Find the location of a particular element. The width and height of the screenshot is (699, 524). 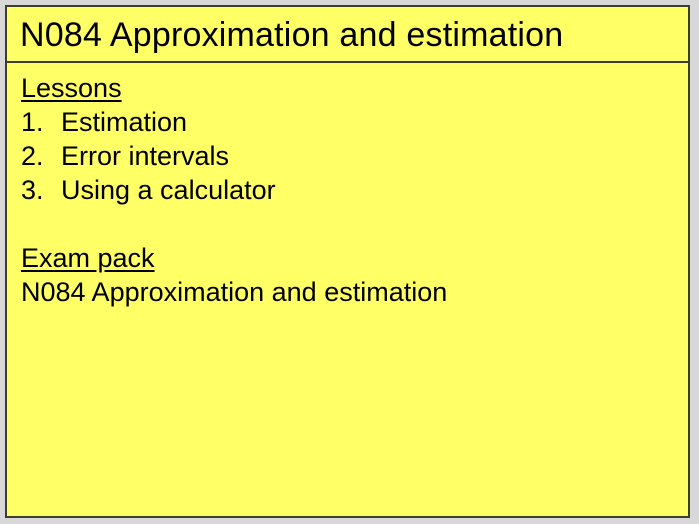

list-item-label: Error intervals is located at coordinates (145, 156).